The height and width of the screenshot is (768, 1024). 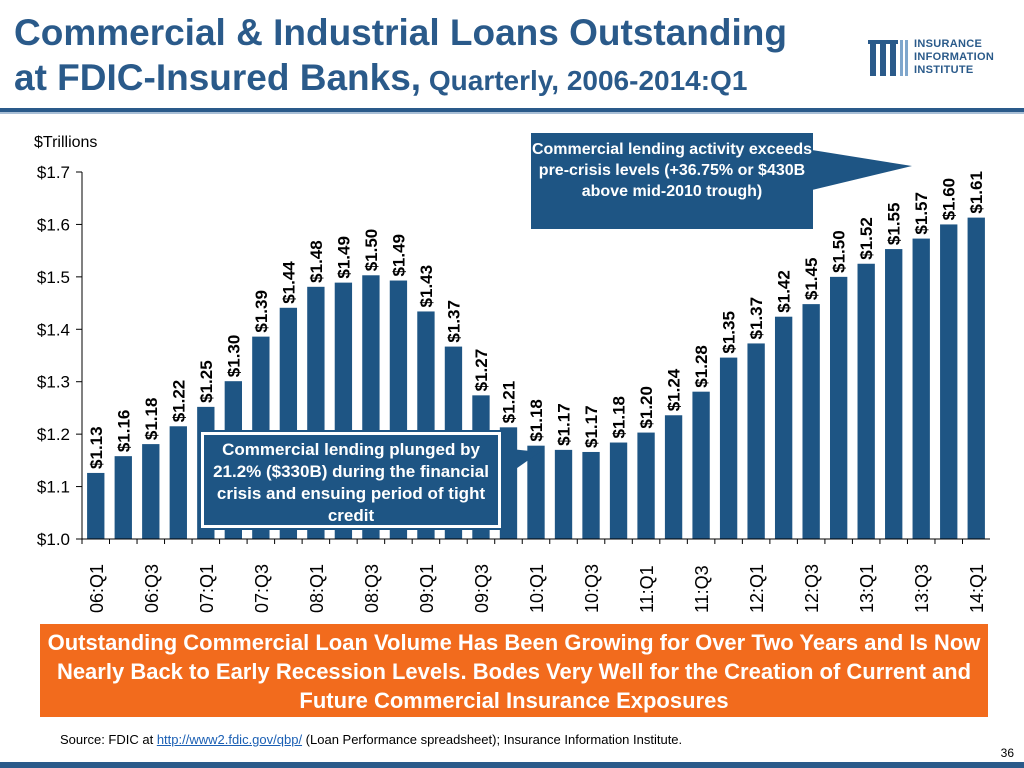 What do you see at coordinates (618, 490) in the screenshot?
I see `bar-10-Q4` at bounding box center [618, 490].